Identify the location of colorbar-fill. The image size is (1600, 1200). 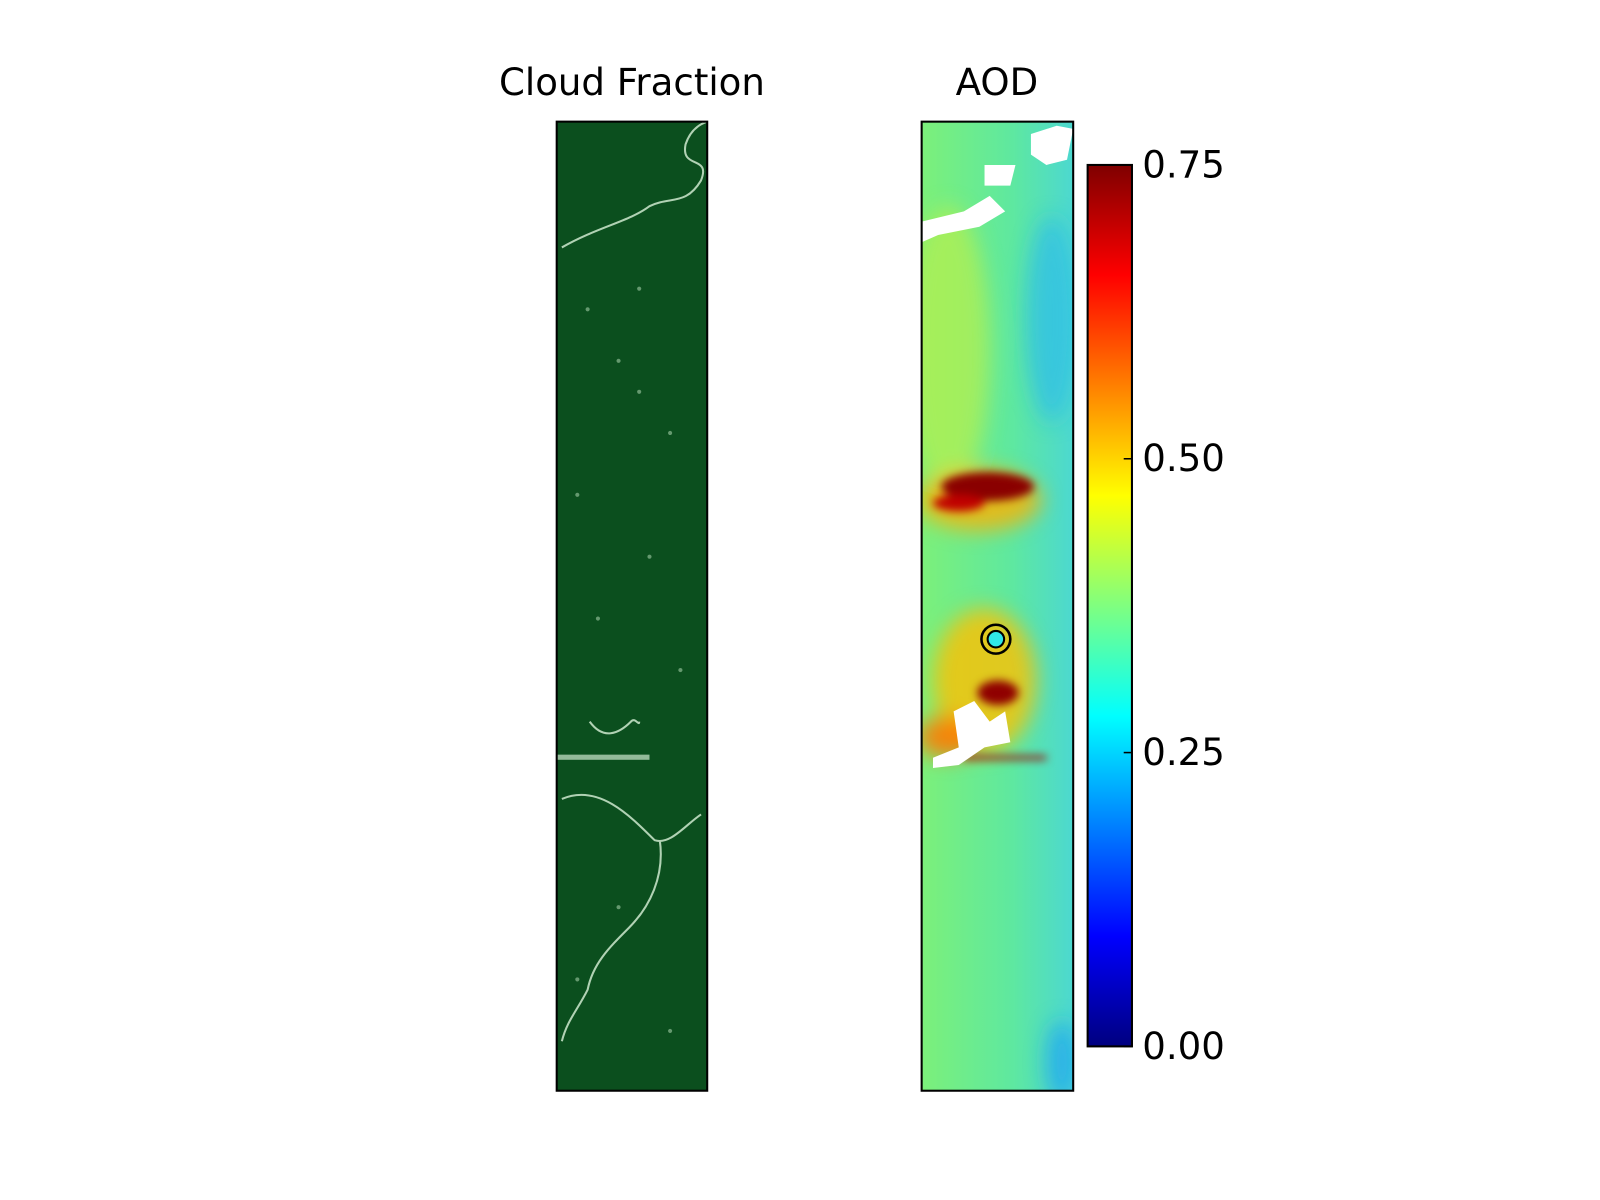
(1109, 605).